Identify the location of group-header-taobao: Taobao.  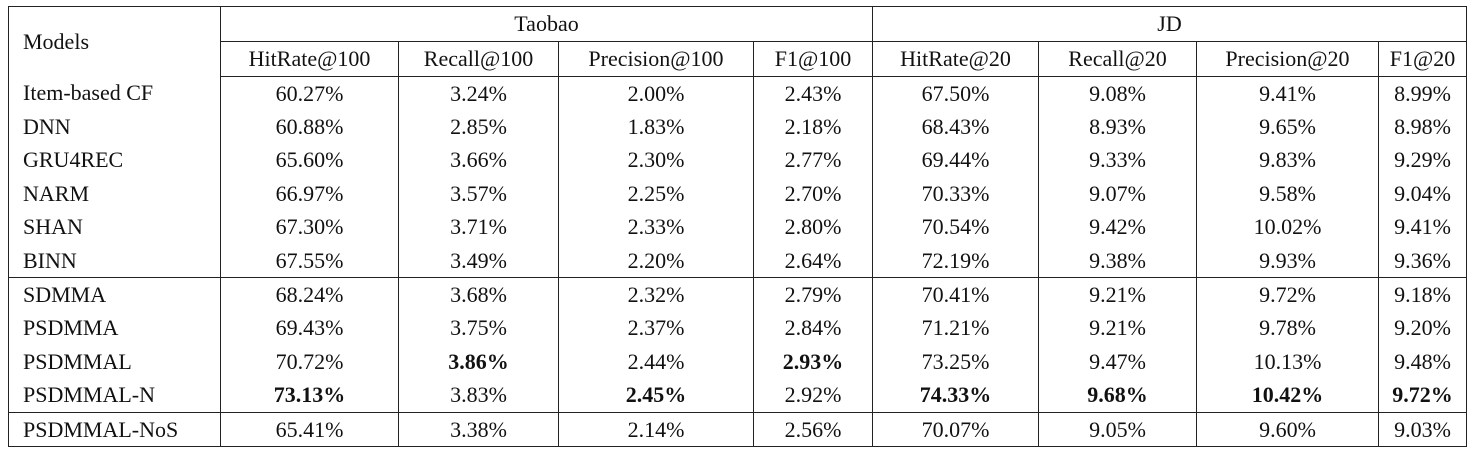
(546, 24).